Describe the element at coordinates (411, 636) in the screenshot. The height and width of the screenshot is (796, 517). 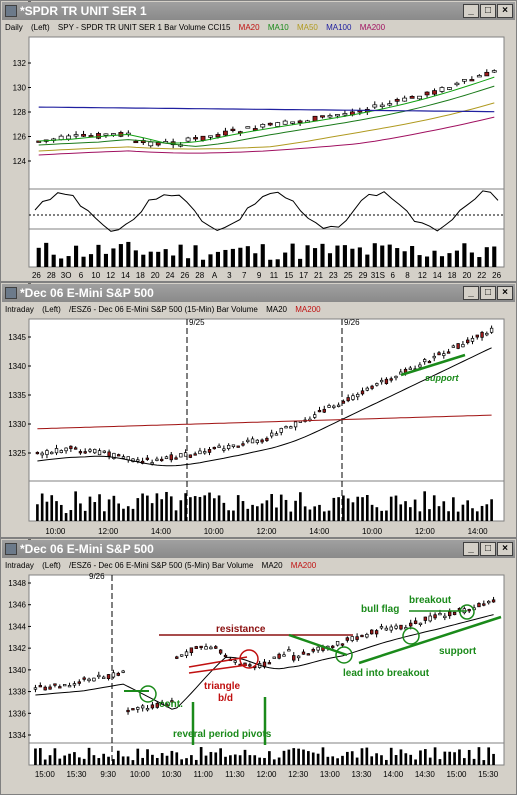
I see `bull-flag-circle` at that location.